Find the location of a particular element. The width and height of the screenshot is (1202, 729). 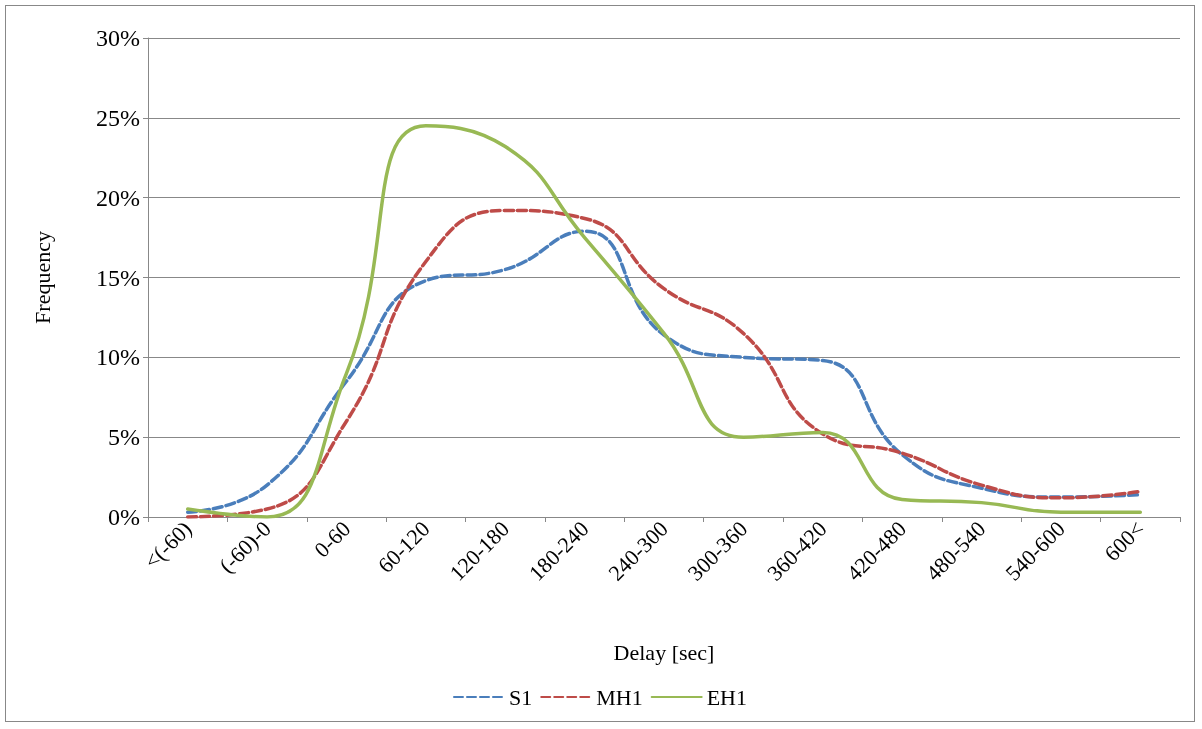

y-axis-title: Frequency is located at coordinates (42, 277).